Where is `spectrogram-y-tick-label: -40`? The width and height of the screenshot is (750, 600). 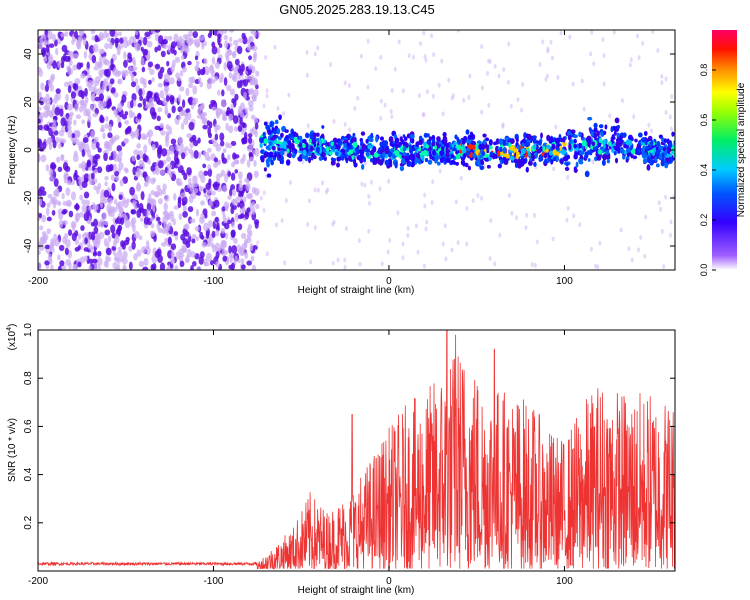
spectrogram-y-tick-label: -40 is located at coordinates (28, 245).